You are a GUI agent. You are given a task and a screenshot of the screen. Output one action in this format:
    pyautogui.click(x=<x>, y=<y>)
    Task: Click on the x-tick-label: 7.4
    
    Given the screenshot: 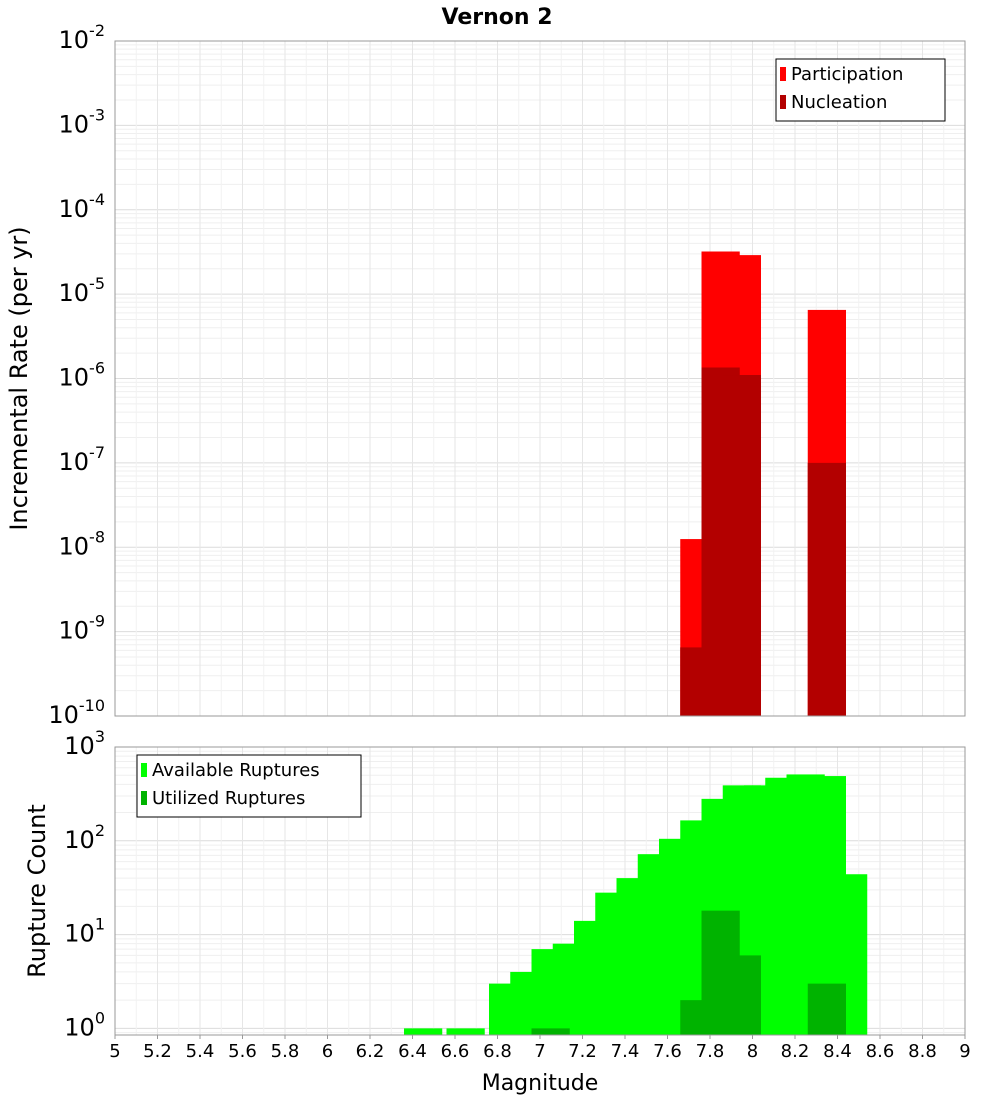 What is the action you would take?
    pyautogui.click(x=625, y=1051)
    